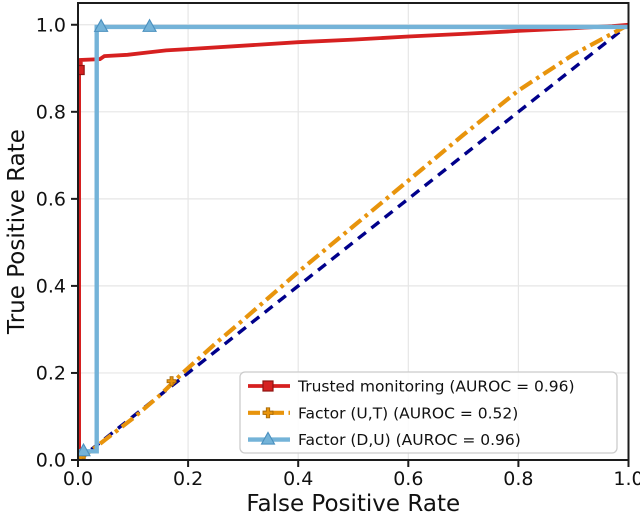  What do you see at coordinates (81, 70) in the screenshot?
I see `series-trusted-monitoring-square-marker` at bounding box center [81, 70].